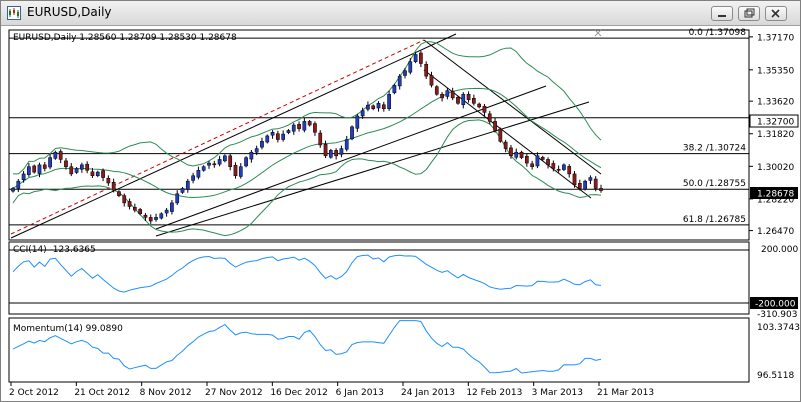  I want to click on price-tick-label: 1.26470, so click(775, 232).